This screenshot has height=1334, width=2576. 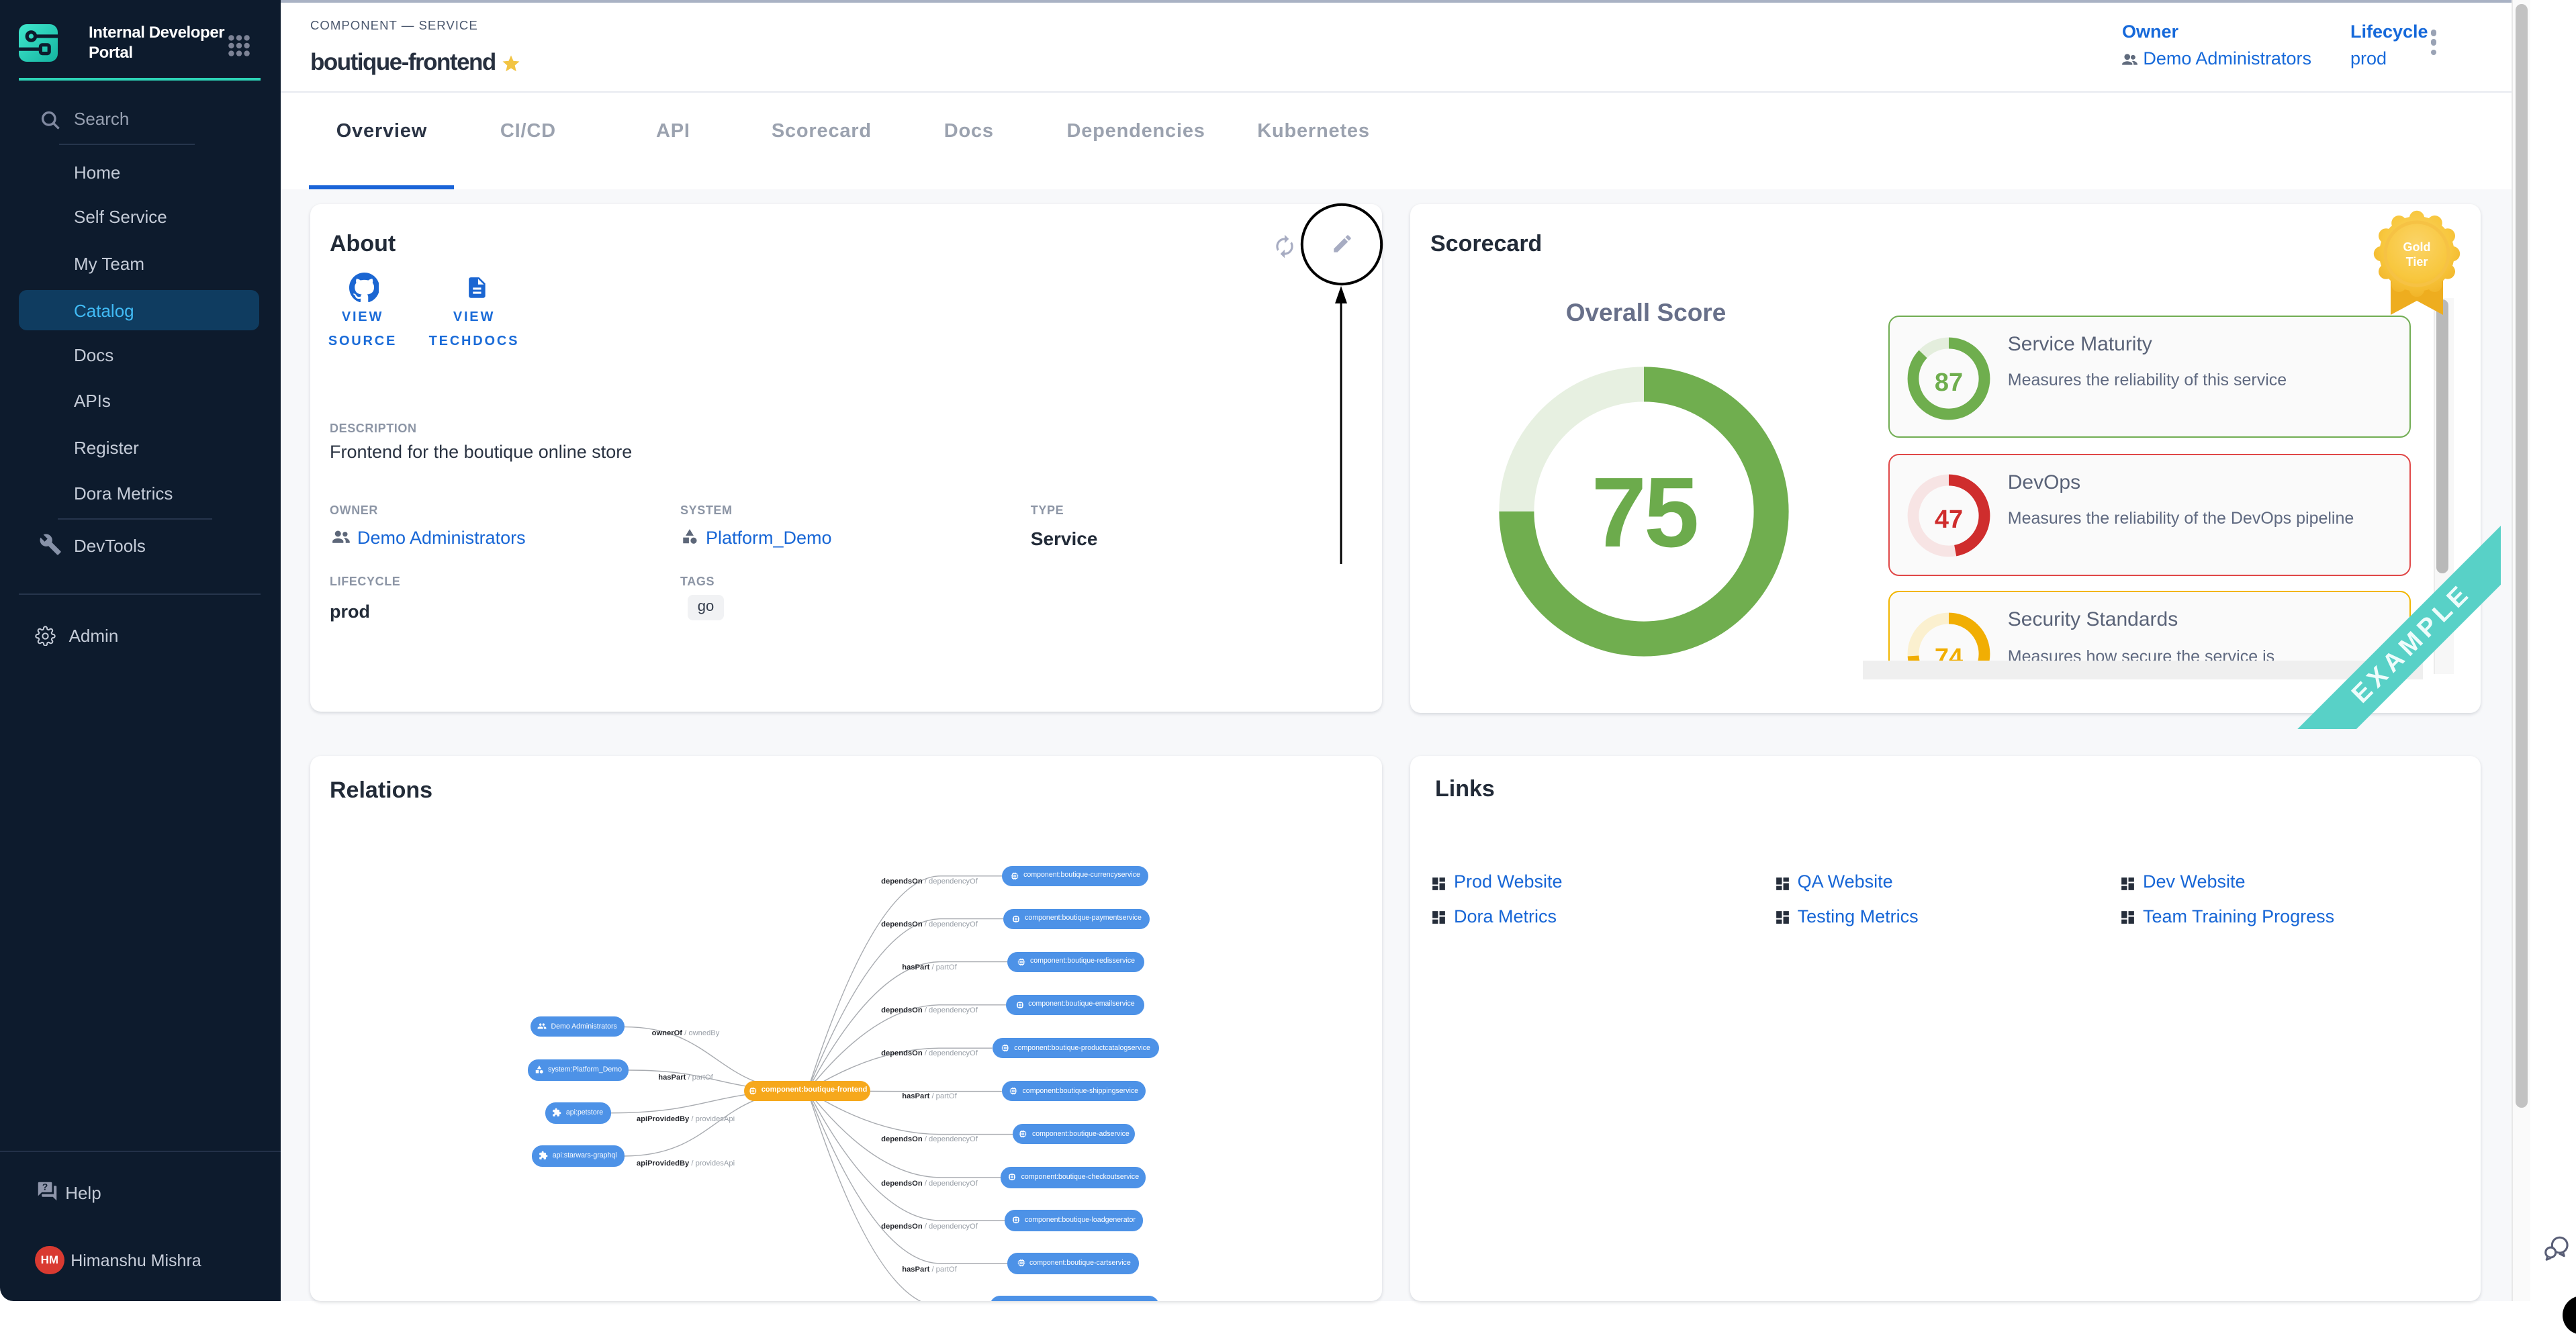 I want to click on svg-text: Gold, so click(x=2417, y=247).